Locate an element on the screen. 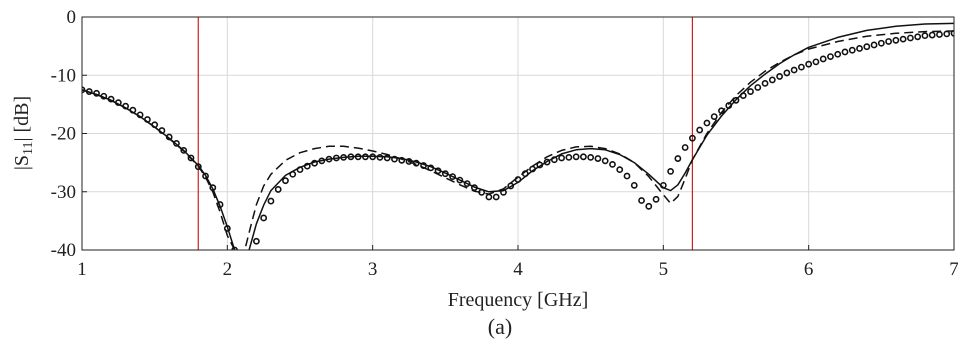 The height and width of the screenshot is (350, 958). y-tick-labels: 0 -10 -20 -30 -40 is located at coordinates (69, 134).